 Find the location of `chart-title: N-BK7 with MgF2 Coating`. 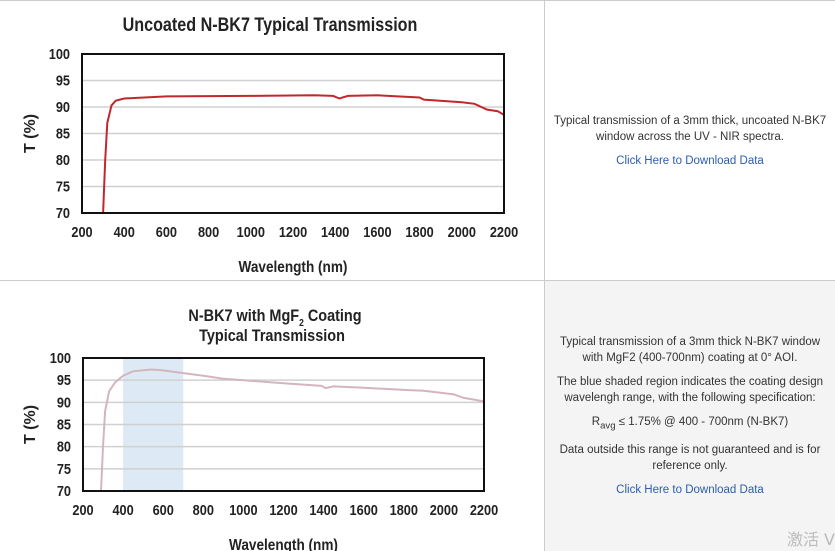

chart-title: N-BK7 with MgF2 Coating is located at coordinates (274, 317).